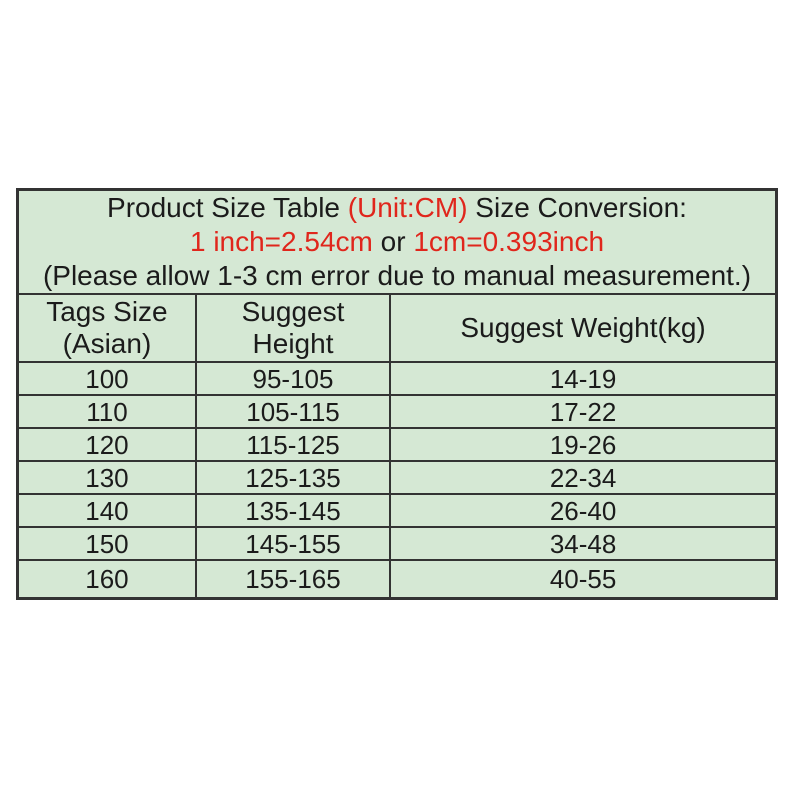 This screenshot has height=800, width=800. What do you see at coordinates (106, 543) in the screenshot?
I see `tags-size-cell: 150` at bounding box center [106, 543].